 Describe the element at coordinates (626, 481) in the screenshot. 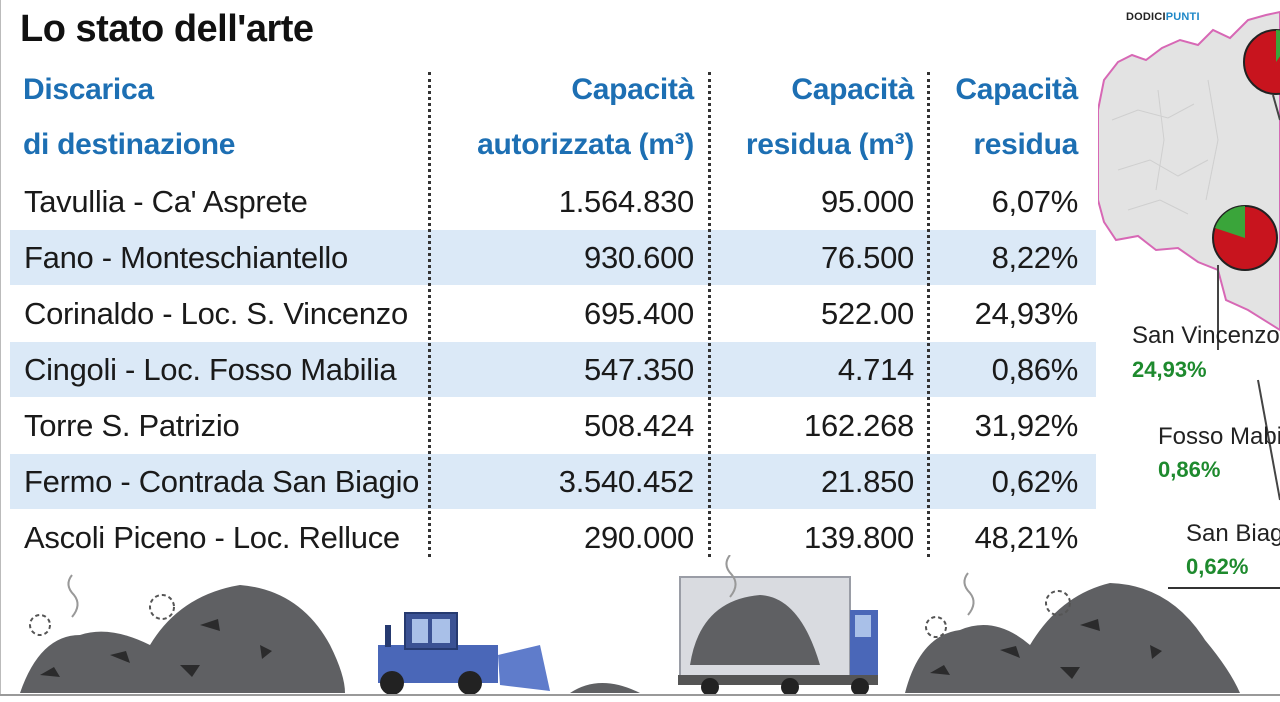

I see `authorized-capacity: 3.540.452` at that location.